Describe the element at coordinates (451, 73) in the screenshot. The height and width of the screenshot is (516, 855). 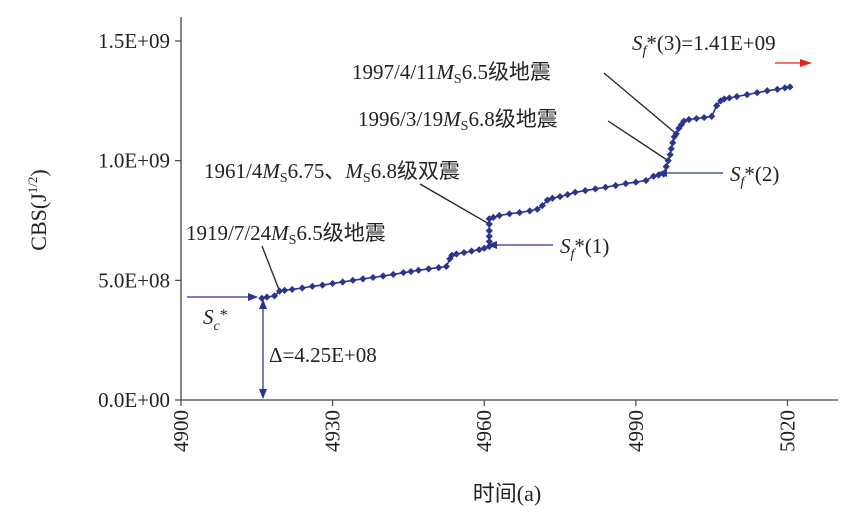
I see `eq1997-label: 1997/4/11MS6.5级地震` at that location.